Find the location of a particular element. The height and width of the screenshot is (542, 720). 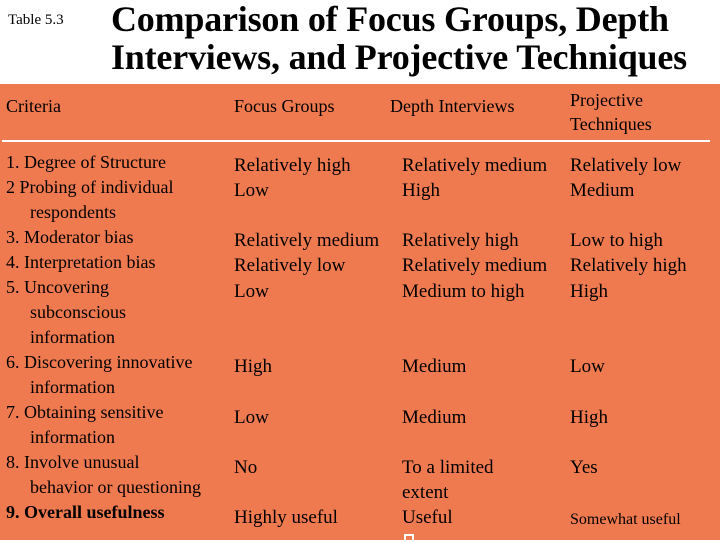

focus-row-8: No is located at coordinates (246, 467).